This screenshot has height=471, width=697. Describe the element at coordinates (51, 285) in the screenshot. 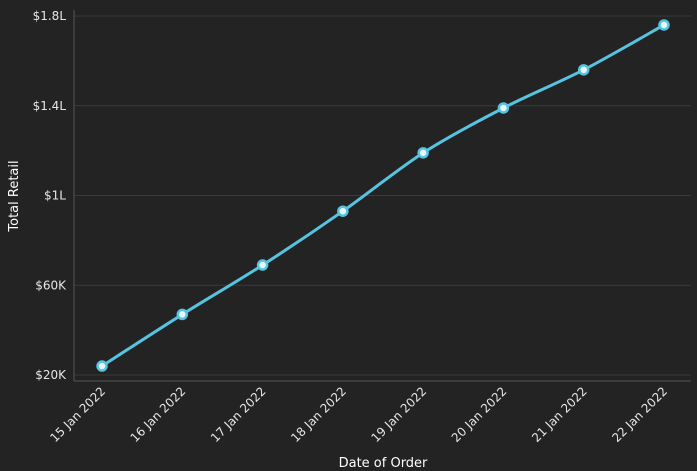

I see `y-tick-label: $60K` at that location.